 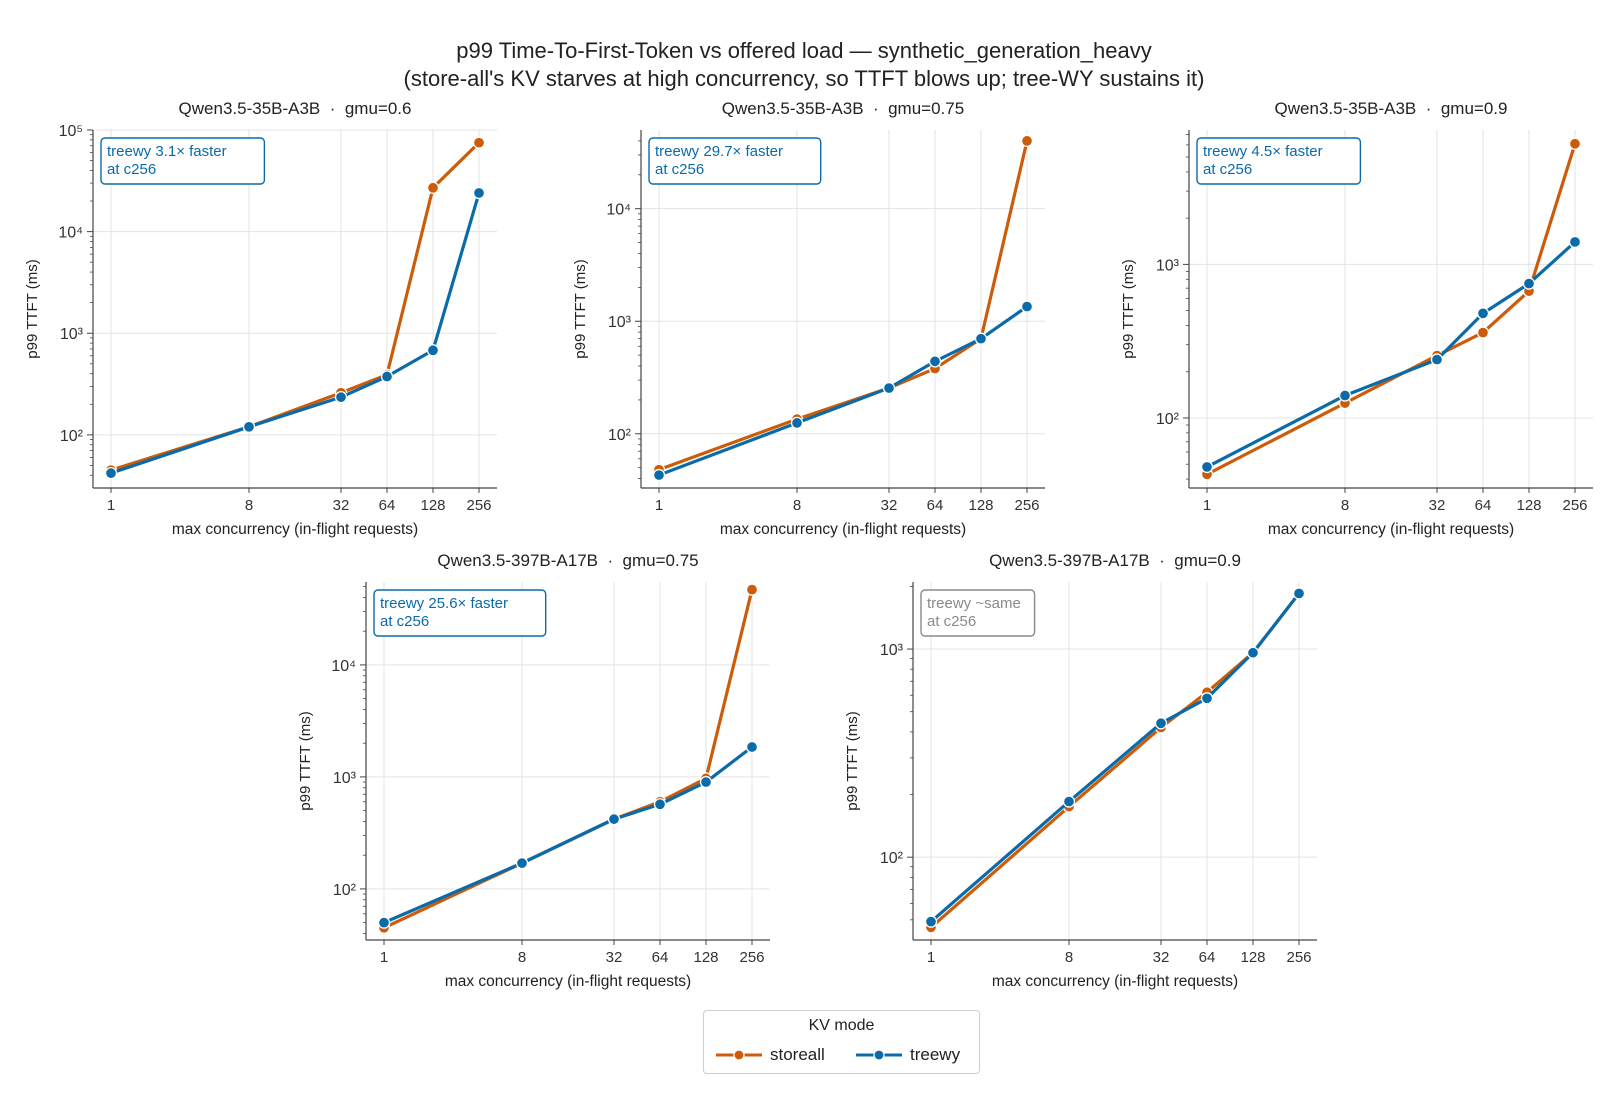 What do you see at coordinates (1115, 560) in the screenshot?
I see `chart-title: Qwen3.5-397B-A17B · gmu=0.9` at bounding box center [1115, 560].